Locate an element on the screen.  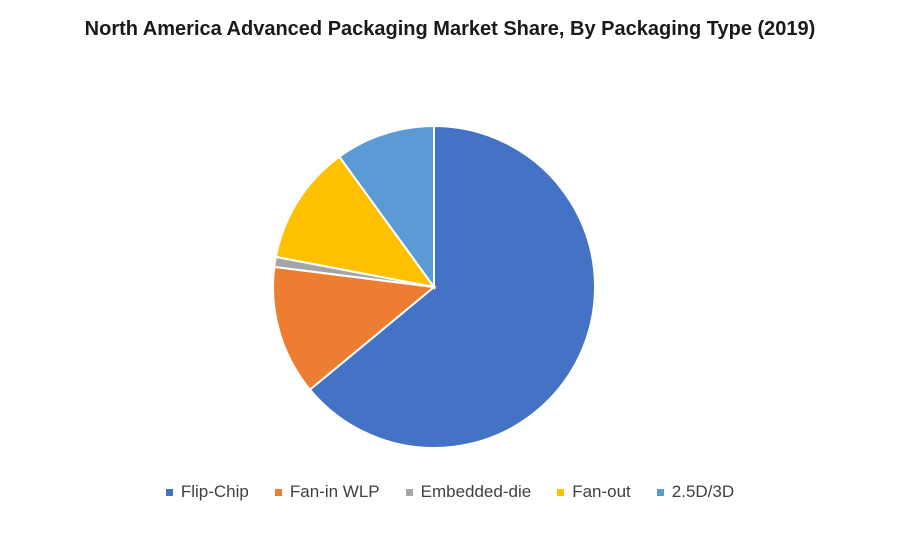
legend-item: Embedded-die is located at coordinates (468, 492).